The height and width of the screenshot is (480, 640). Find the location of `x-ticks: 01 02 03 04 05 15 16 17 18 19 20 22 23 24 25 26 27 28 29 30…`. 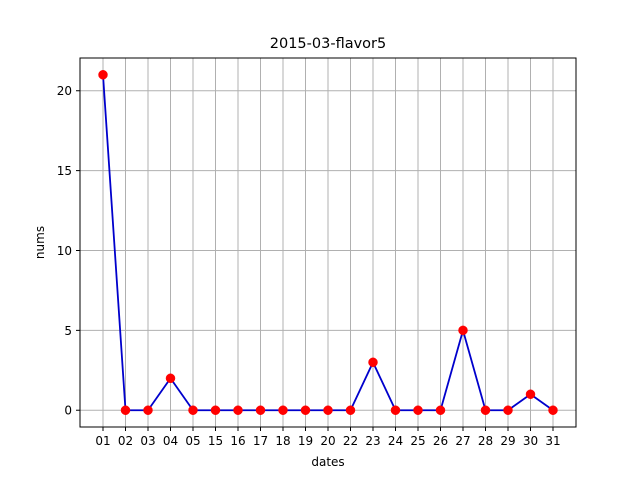

x-ticks: 01 02 03 04 05 15 16 17 18 19 20 22 23 24 25 26 27 28 29 30… is located at coordinates (328, 437).